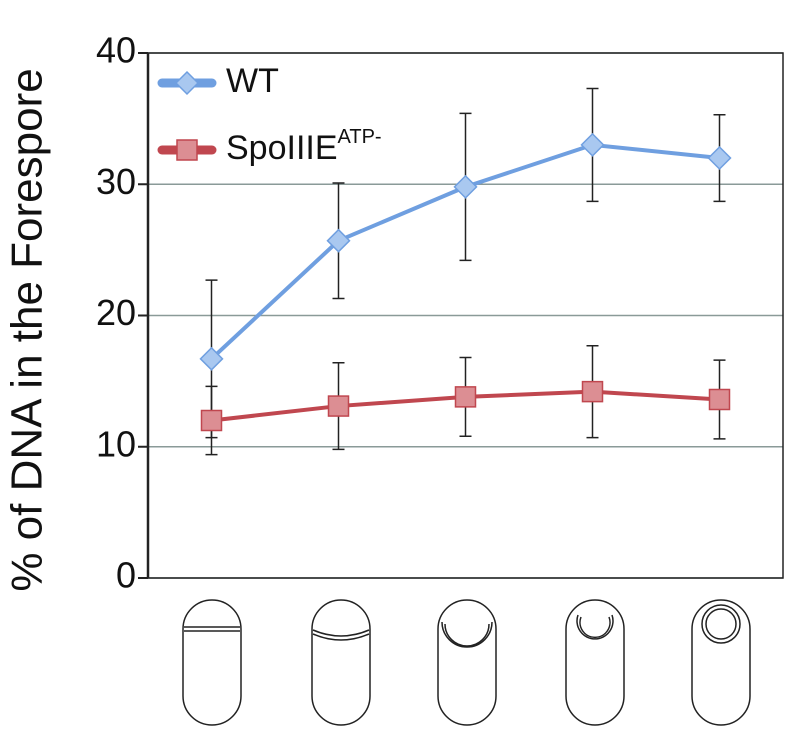 The image size is (787, 739). Describe the element at coordinates (116, 181) in the screenshot. I see `y-tick-label: 30` at that location.